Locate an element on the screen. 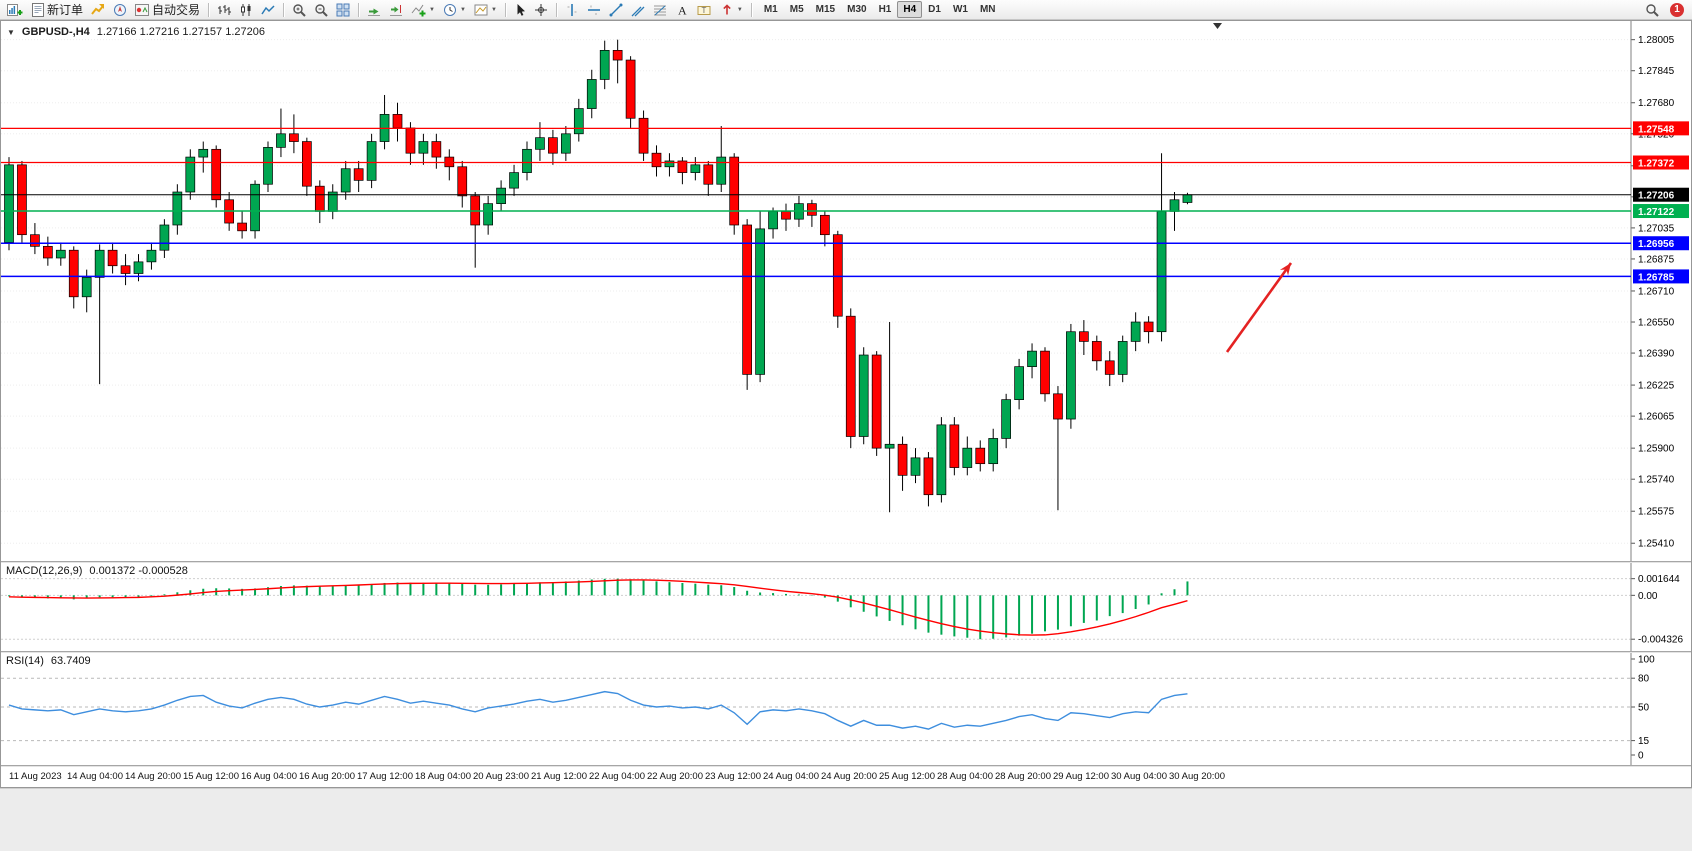 The height and width of the screenshot is (851, 1692). price-tag-label: 1.27372 is located at coordinates (1656, 164).